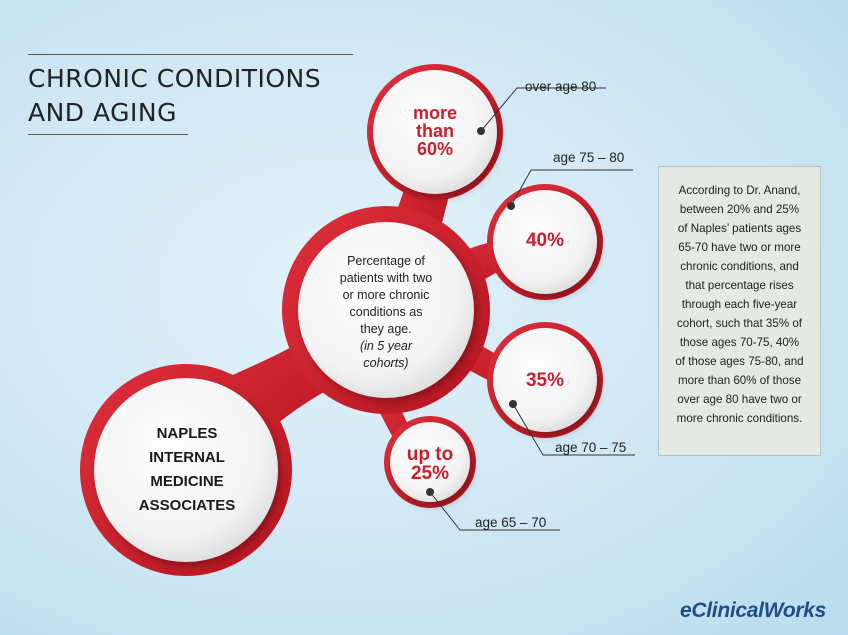 The width and height of the screenshot is (848, 635). I want to click on hub-label-line4: conditions as, so click(386, 312).